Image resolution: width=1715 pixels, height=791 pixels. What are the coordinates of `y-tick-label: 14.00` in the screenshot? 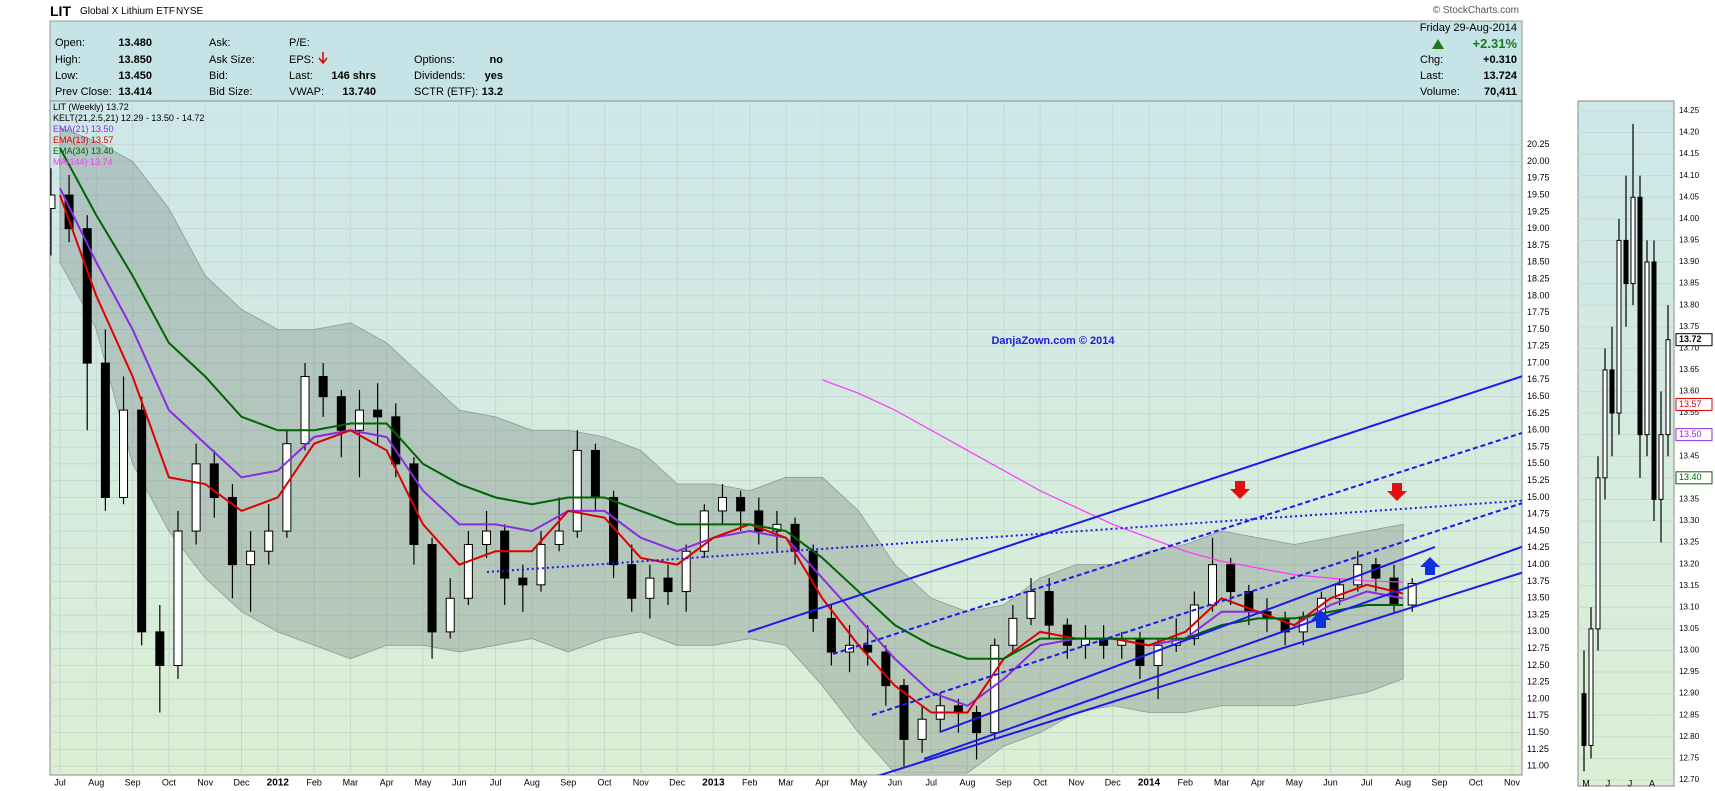 It's located at (1538, 564).